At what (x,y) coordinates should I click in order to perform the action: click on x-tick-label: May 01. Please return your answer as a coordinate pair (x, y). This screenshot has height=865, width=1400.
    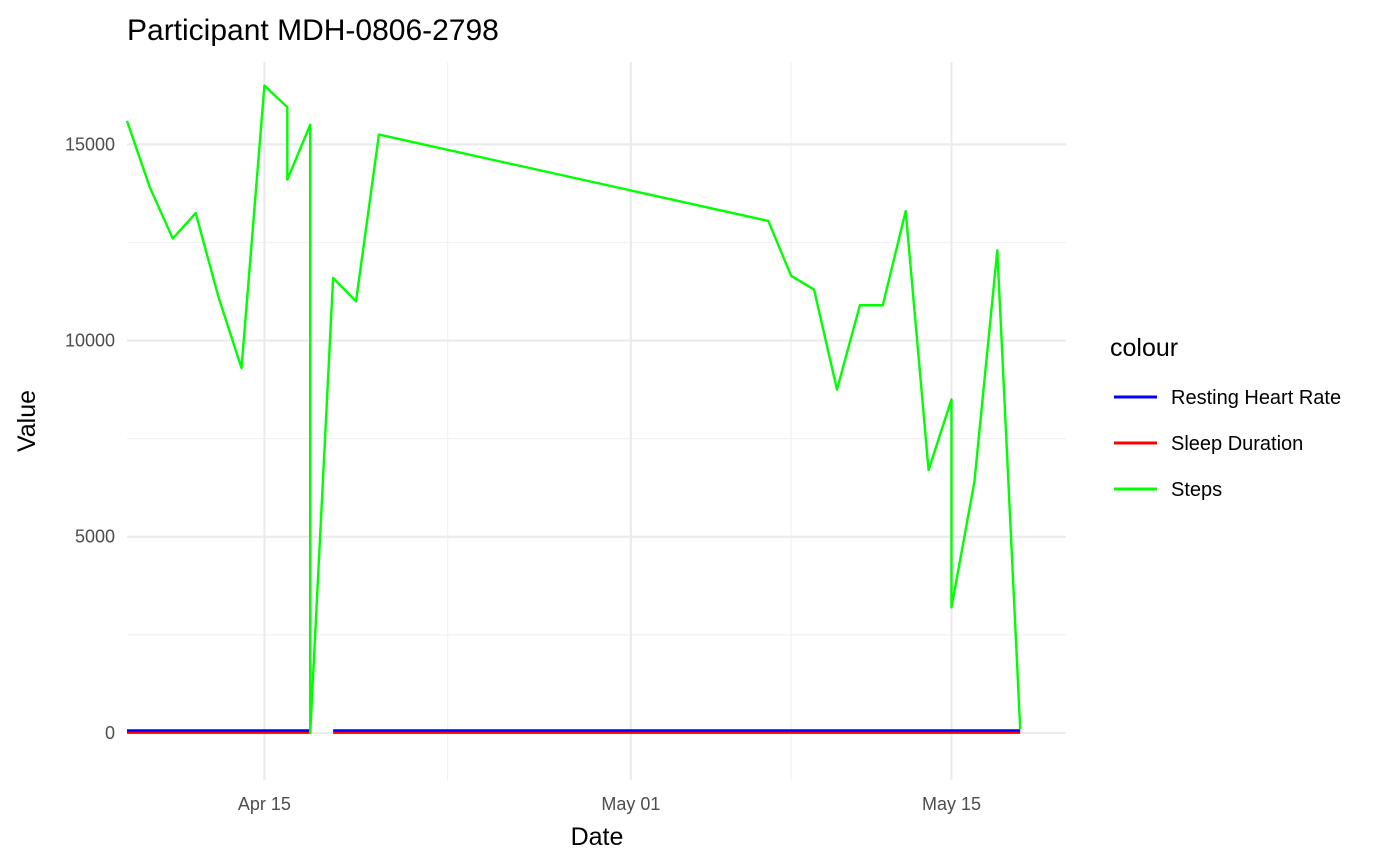
    Looking at the image, I should click on (630, 804).